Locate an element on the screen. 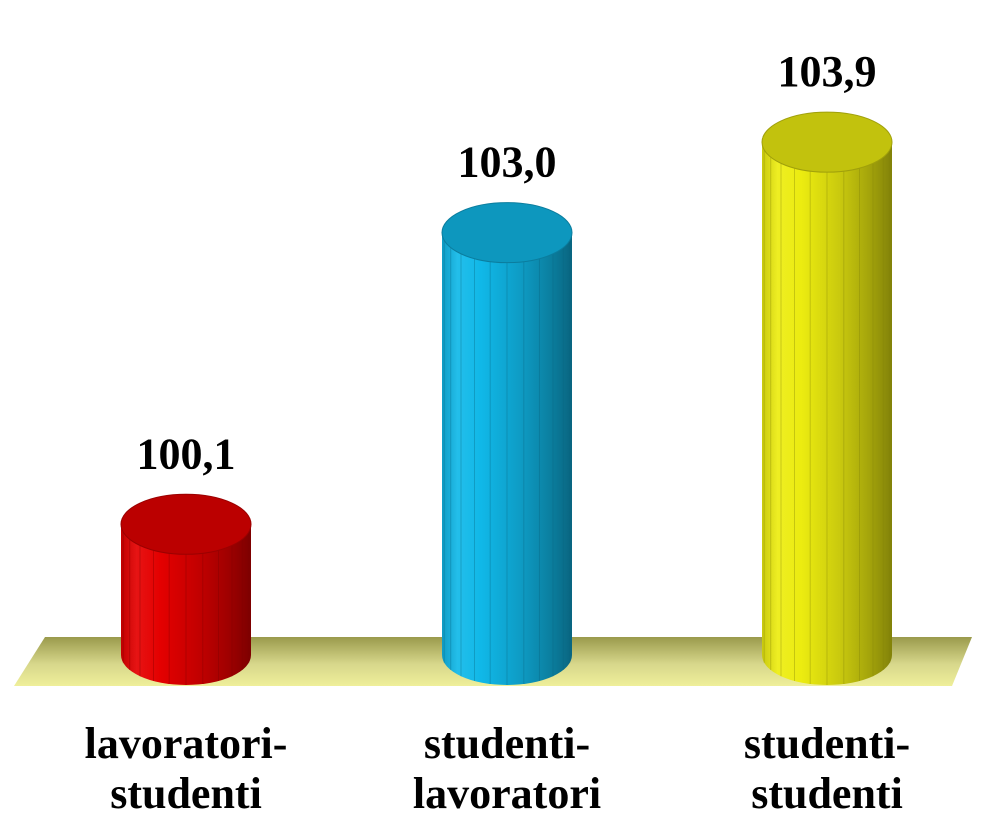 This screenshot has height=816, width=986. category-label-3-line-2: studenti is located at coordinates (827, 790).